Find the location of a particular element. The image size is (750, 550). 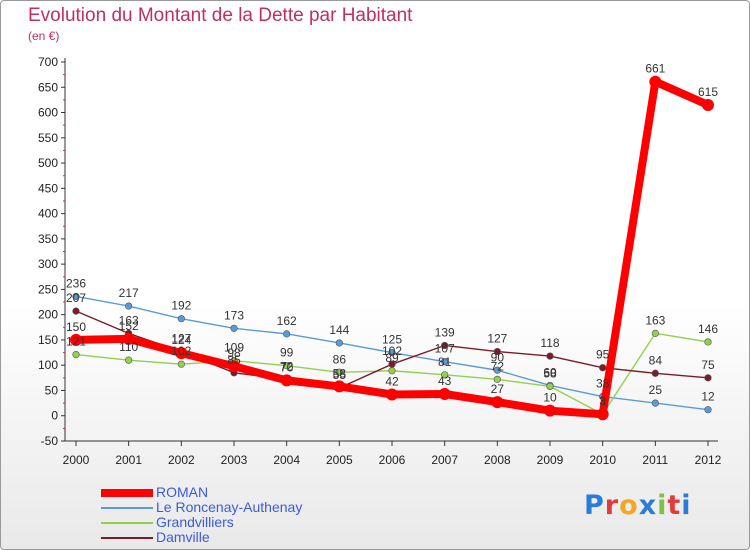

data-label: 95 is located at coordinates (603, 355).